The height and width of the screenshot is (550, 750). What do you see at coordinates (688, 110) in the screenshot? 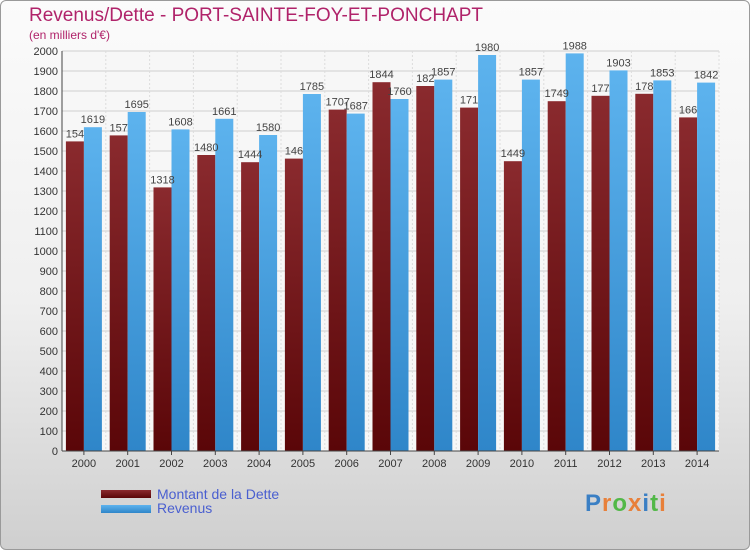
I see `debt-value-label: 166` at bounding box center [688, 110].